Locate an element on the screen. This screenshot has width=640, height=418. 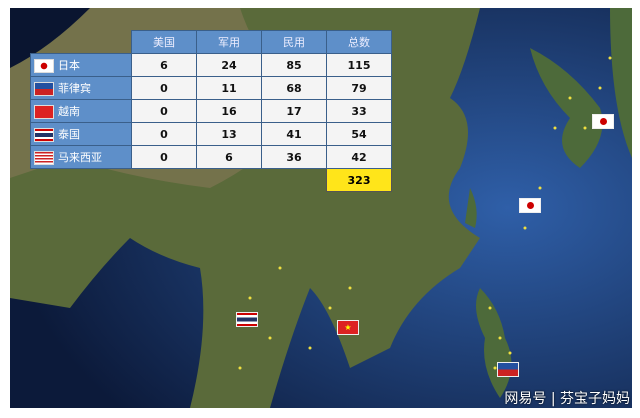
col-header: 民用 is located at coordinates (294, 42).